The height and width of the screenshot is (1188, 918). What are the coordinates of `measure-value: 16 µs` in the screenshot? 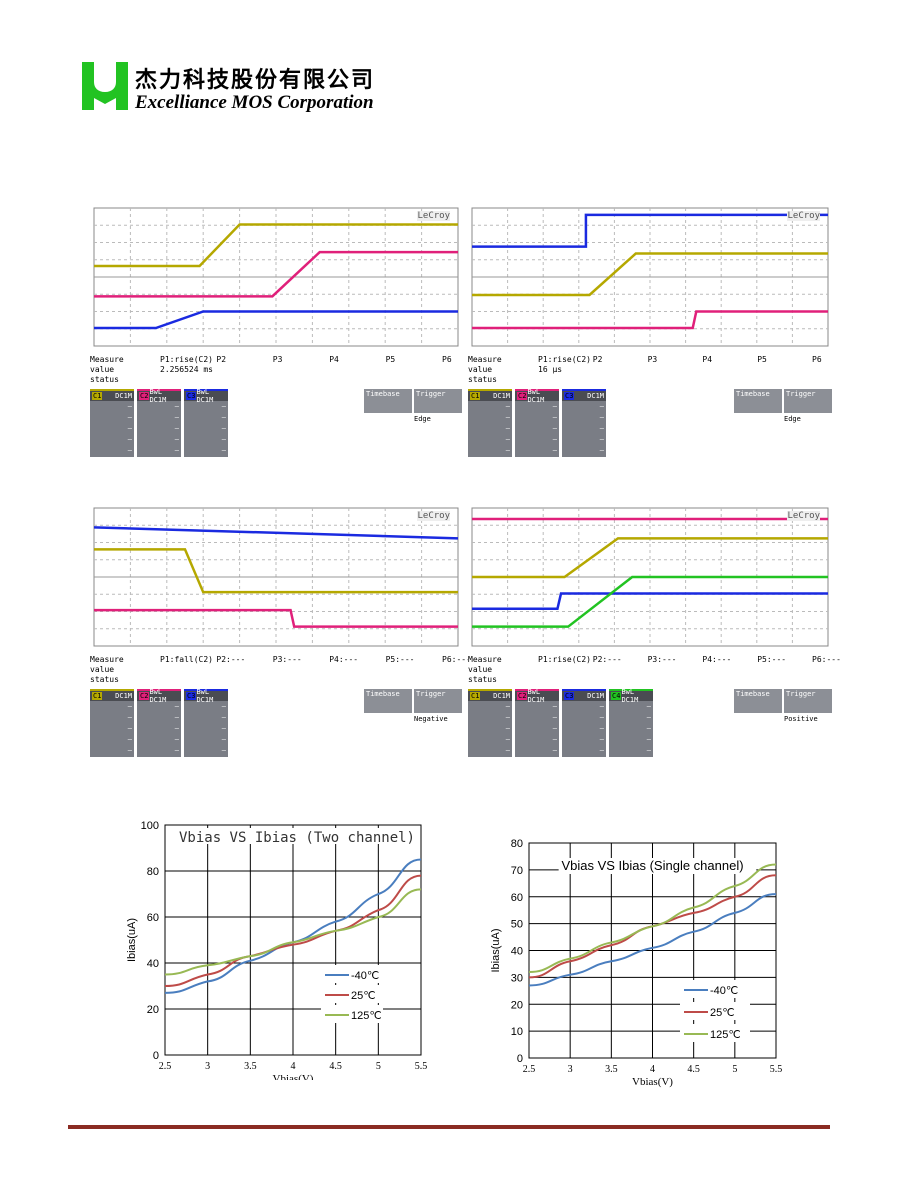 It's located at (550, 369).